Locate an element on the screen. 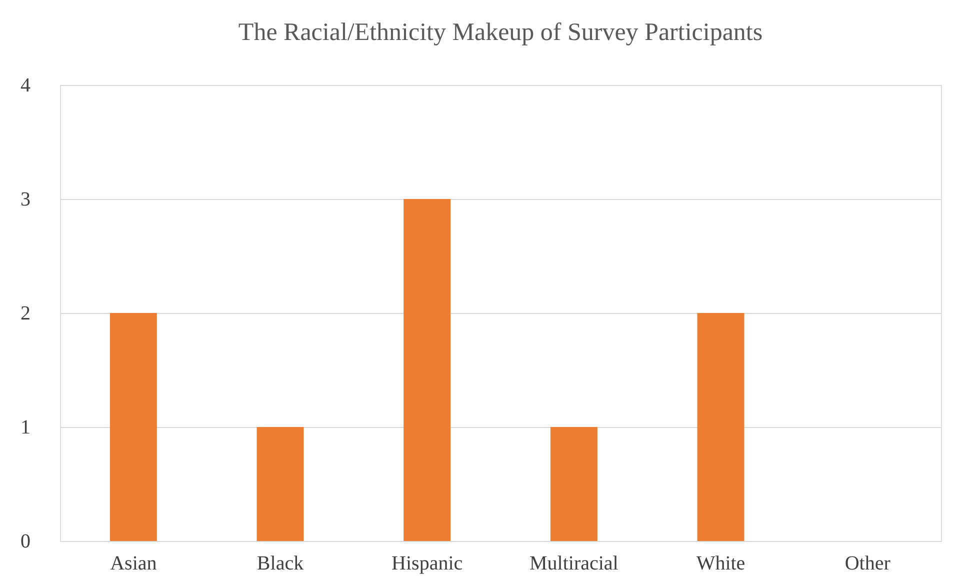 Image resolution: width=959 pixels, height=581 pixels. y-tick-label: 4 is located at coordinates (25, 85).